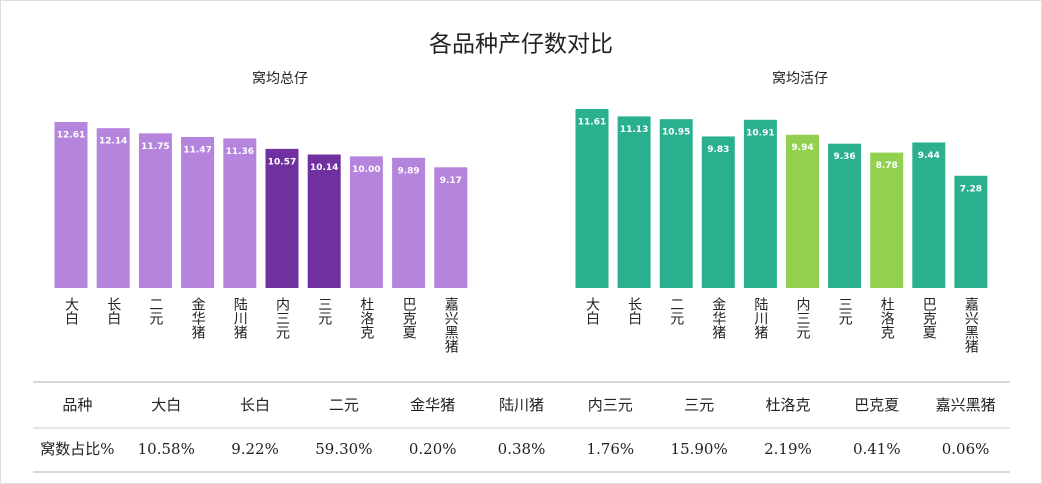  What do you see at coordinates (887, 166) in the screenshot?
I see `value-label: 8.78` at bounding box center [887, 166].